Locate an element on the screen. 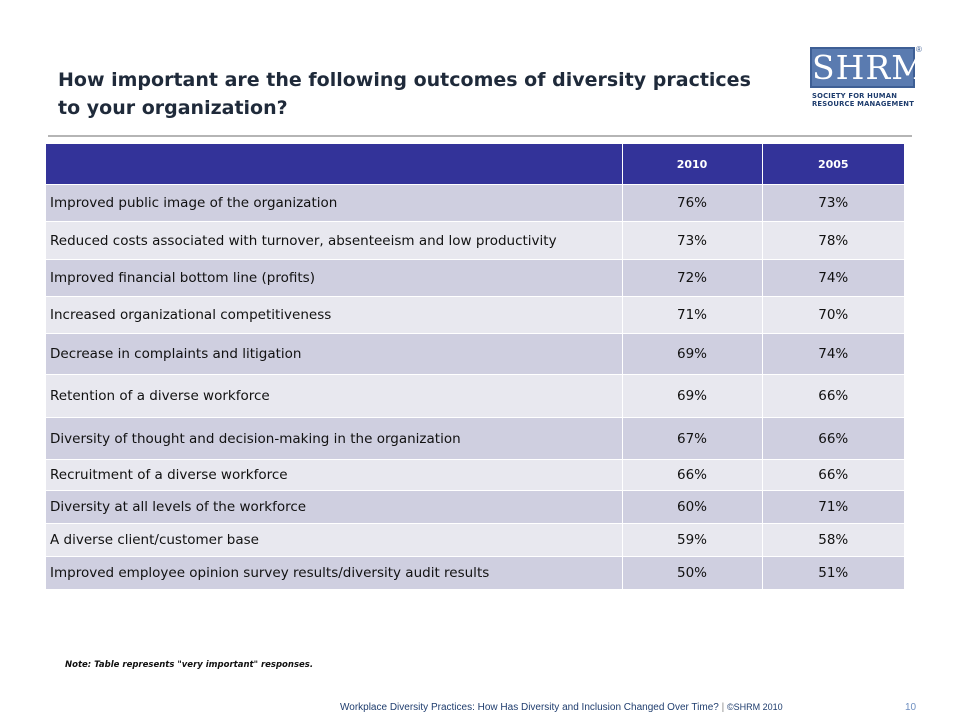  table-row: A diverse client/customer base 59% 58% is located at coordinates (475, 540).